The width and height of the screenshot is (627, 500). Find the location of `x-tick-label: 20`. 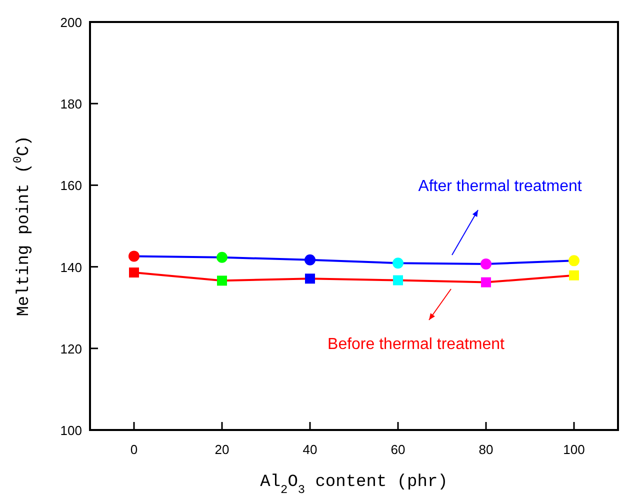

x-tick-label: 20 is located at coordinates (222, 449).